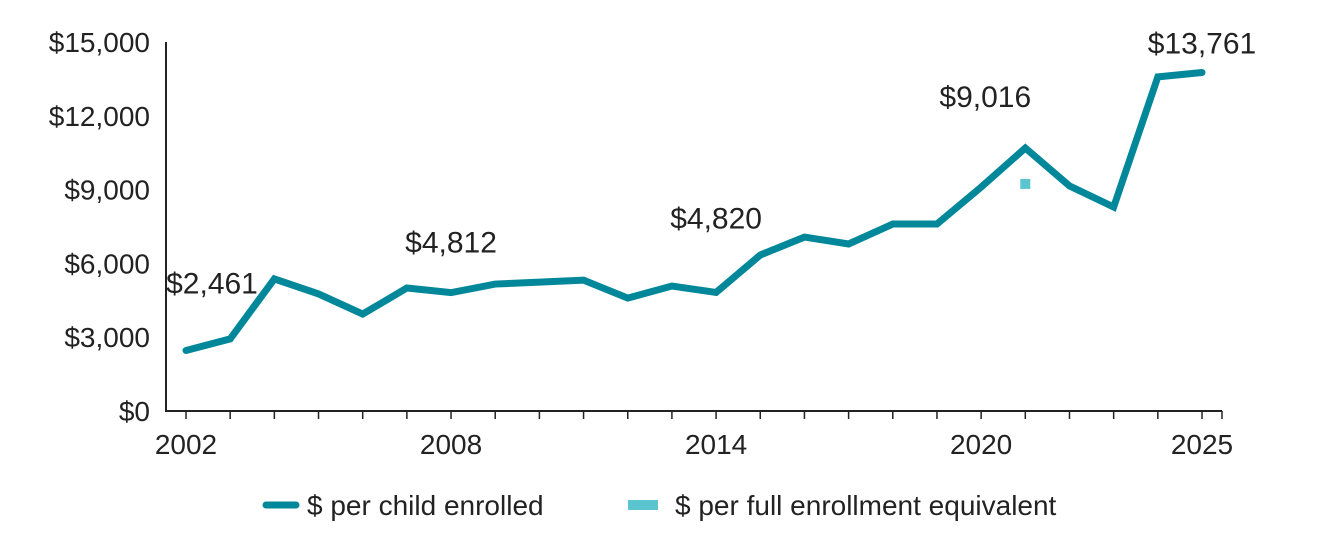  I want to click on x-tick-label: 2008, so click(451, 444).